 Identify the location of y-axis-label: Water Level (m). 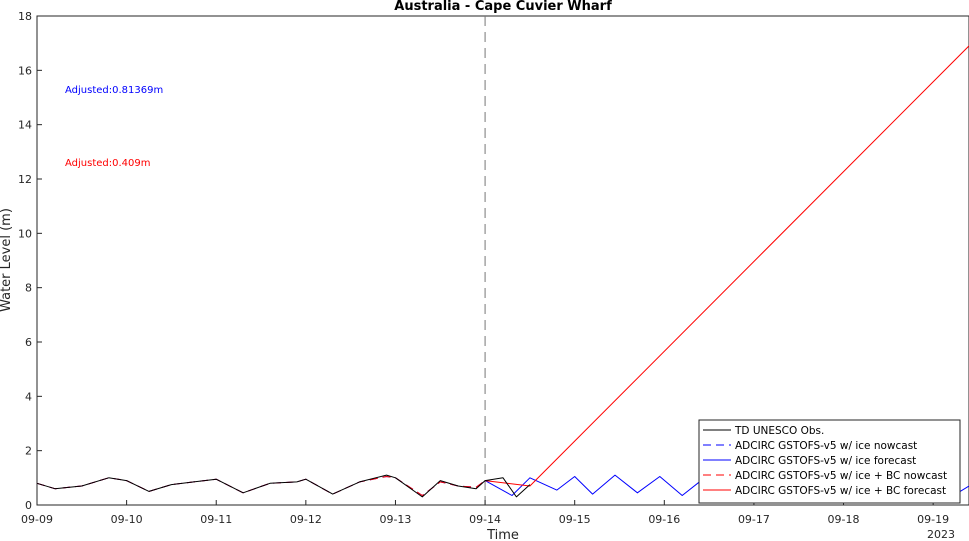
(7, 260).